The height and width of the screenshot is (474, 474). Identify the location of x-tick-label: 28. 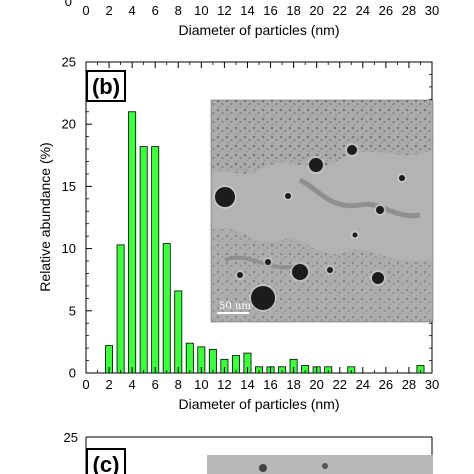
(409, 384).